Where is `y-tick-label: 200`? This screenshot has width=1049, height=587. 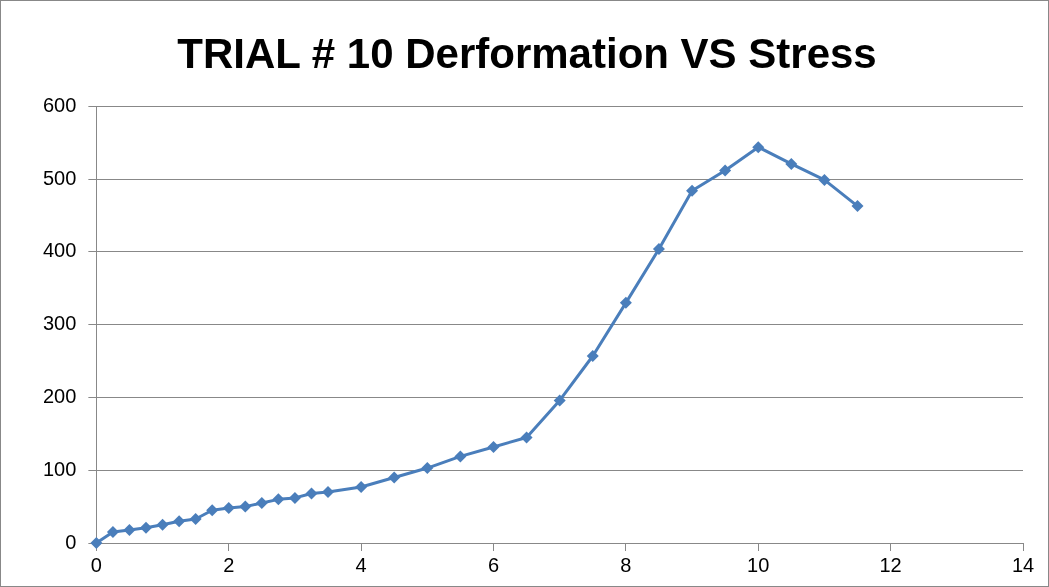
y-tick-label: 200 is located at coordinates (59, 395).